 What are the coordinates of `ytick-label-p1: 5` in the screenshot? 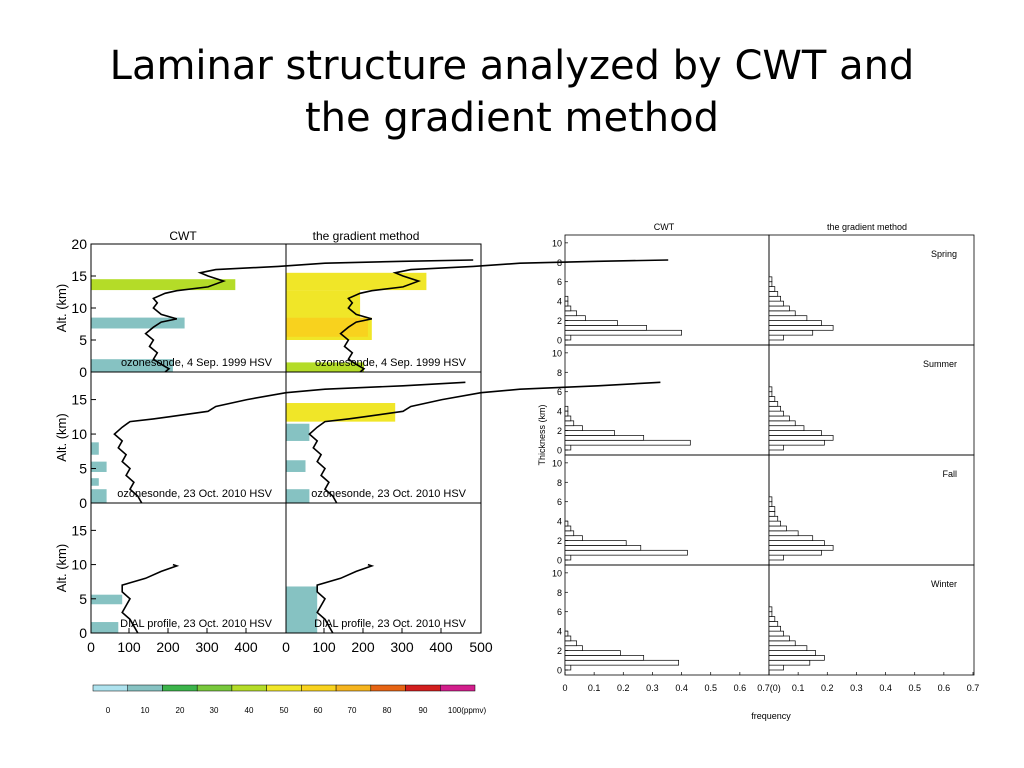 It's located at (83, 340).